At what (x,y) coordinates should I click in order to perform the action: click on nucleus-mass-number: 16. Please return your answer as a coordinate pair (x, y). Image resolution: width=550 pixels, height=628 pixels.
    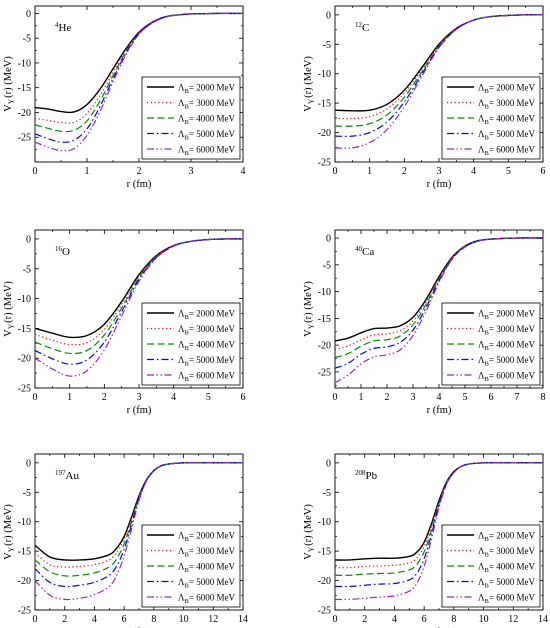
    Looking at the image, I should click on (59, 249).